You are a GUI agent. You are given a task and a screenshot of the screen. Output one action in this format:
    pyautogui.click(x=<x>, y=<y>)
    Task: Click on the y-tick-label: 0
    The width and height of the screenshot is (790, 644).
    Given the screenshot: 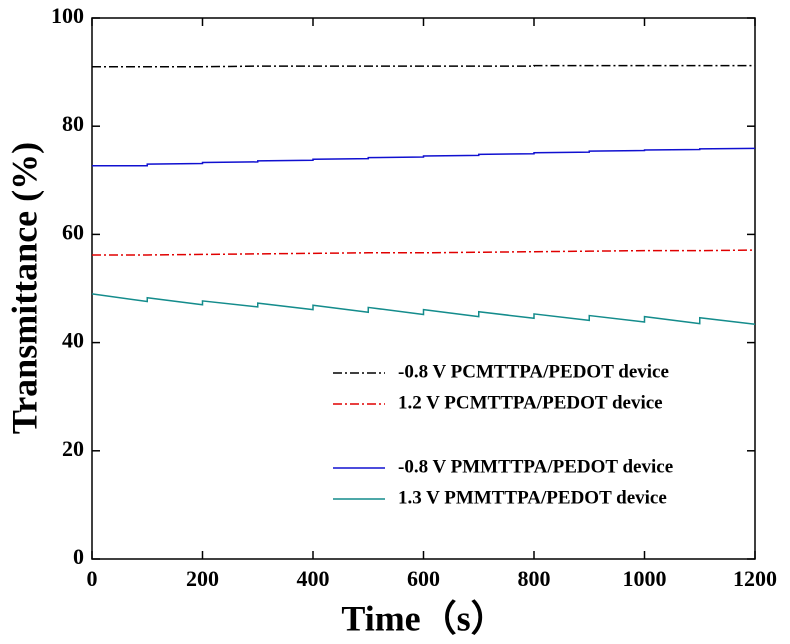 What is the action you would take?
    pyautogui.click(x=78, y=556)
    